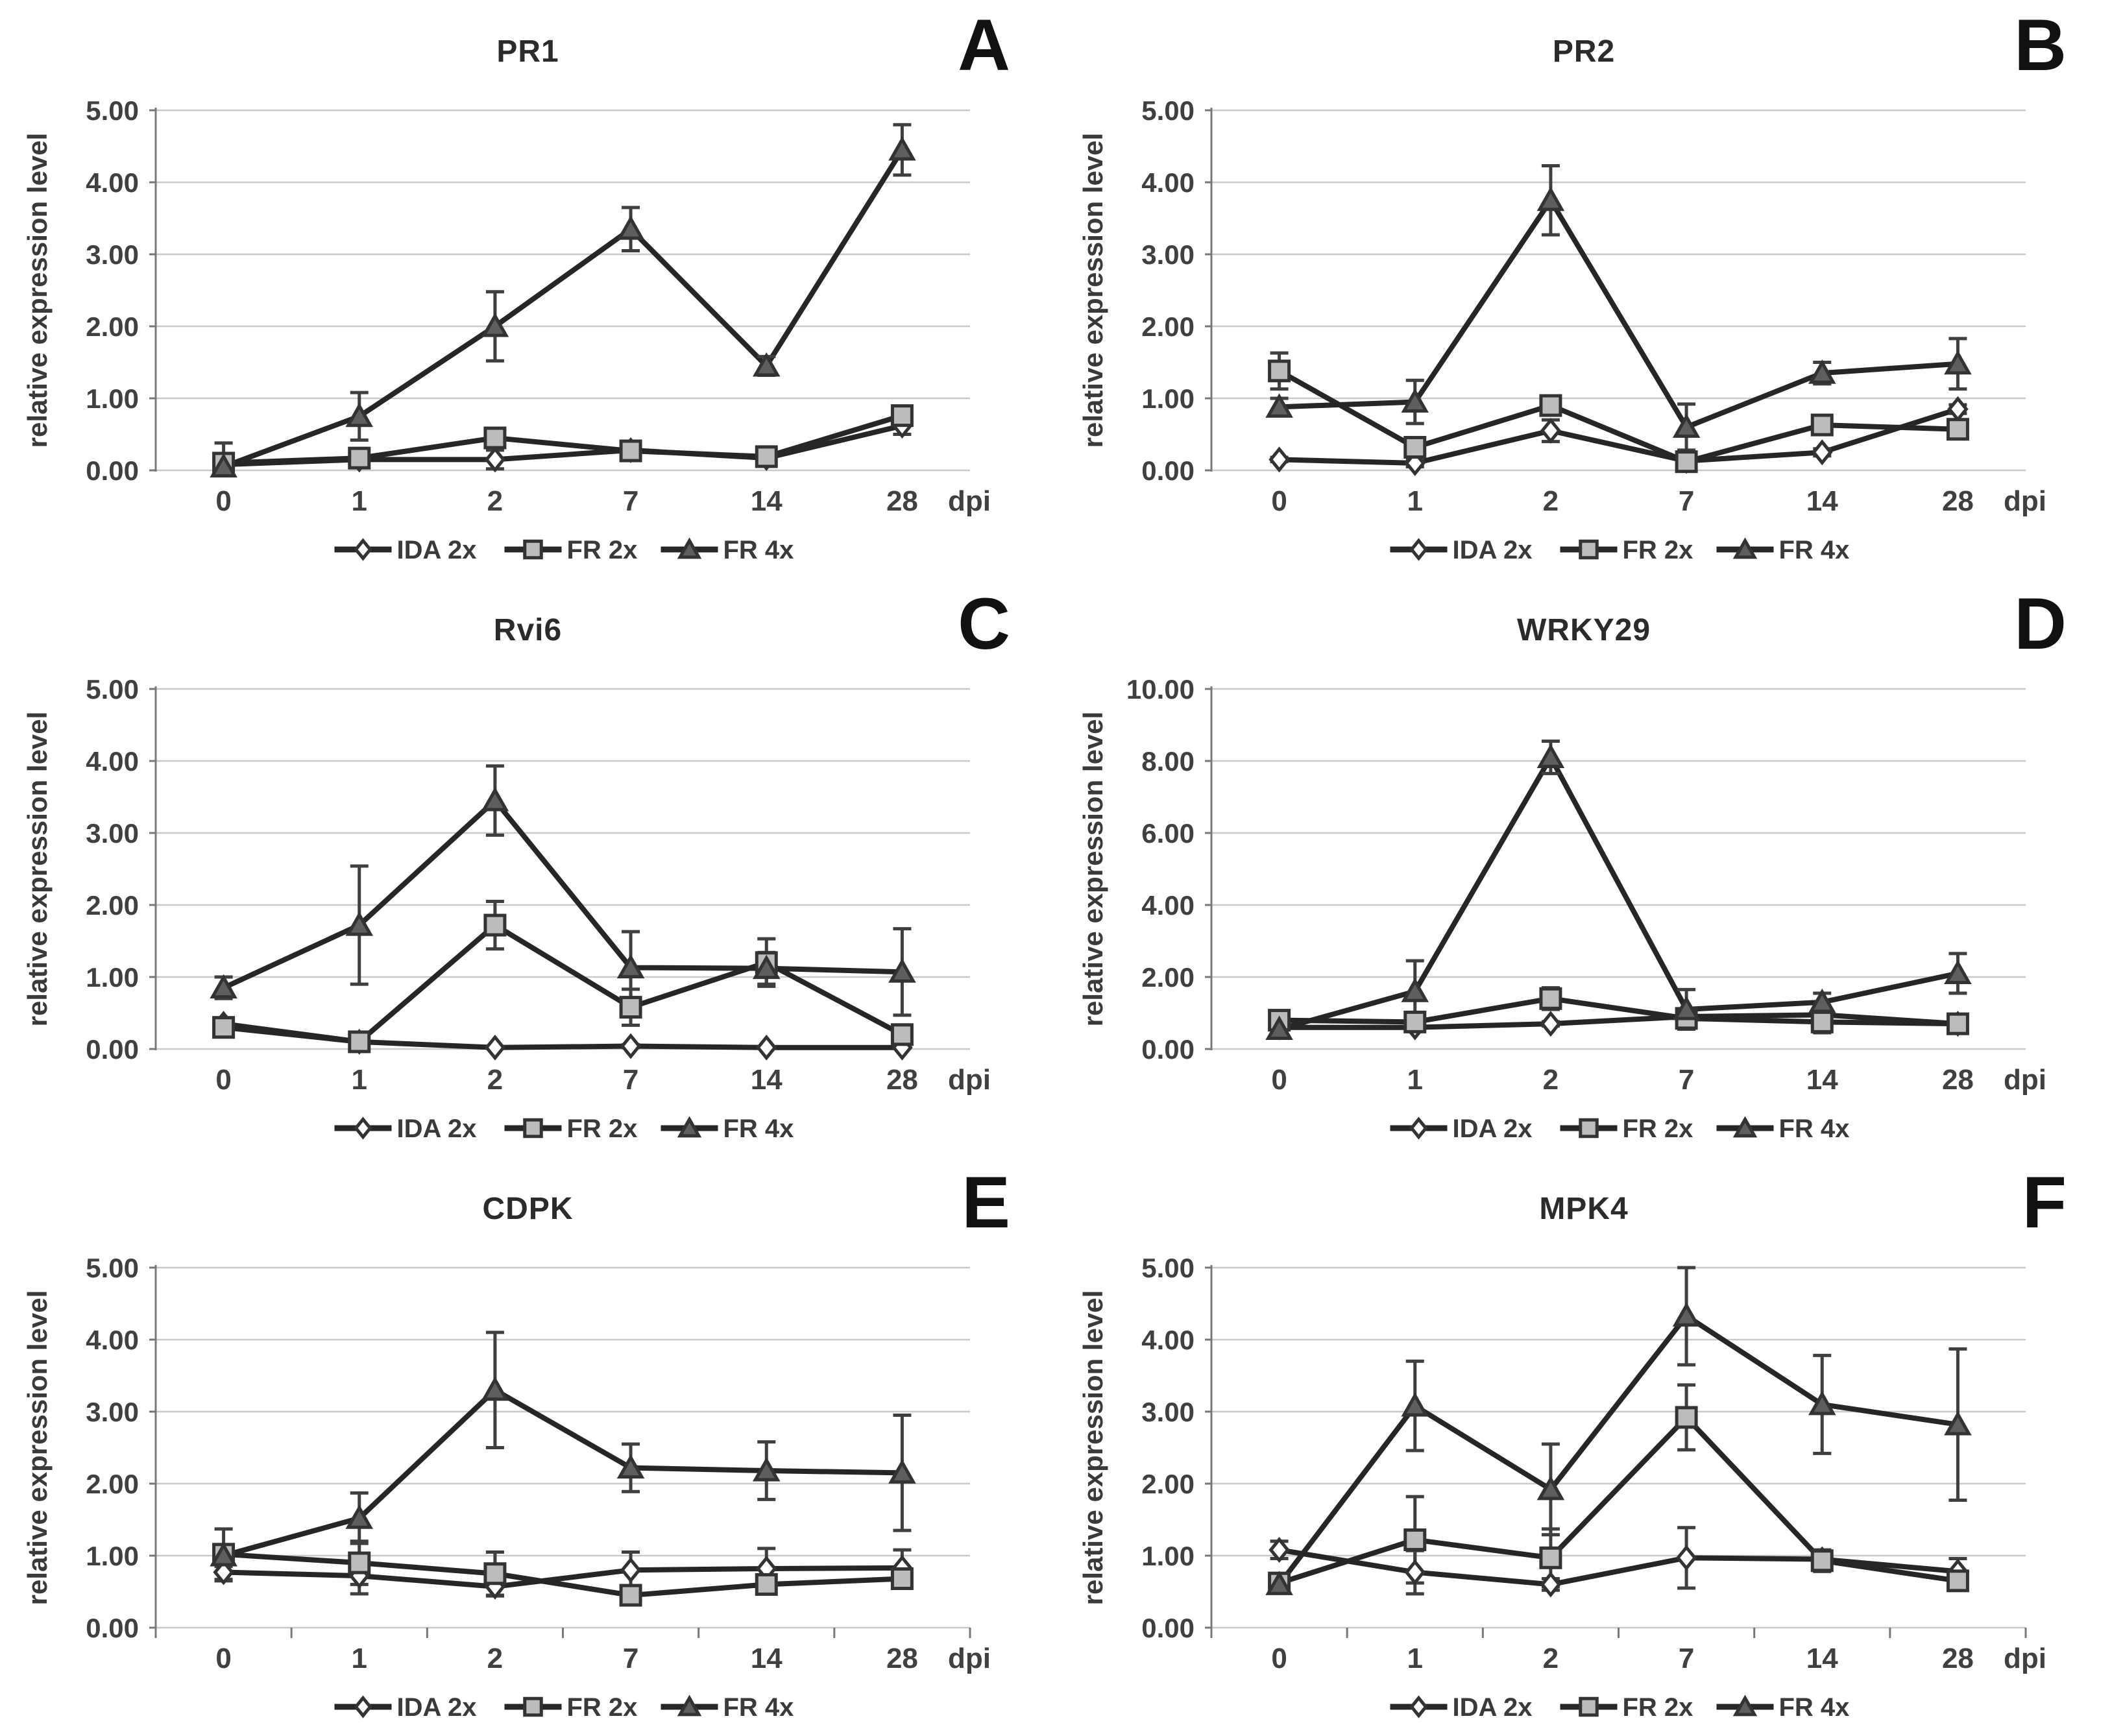  What do you see at coordinates (528, 630) in the screenshot?
I see `chart-title: Rvi6` at bounding box center [528, 630].